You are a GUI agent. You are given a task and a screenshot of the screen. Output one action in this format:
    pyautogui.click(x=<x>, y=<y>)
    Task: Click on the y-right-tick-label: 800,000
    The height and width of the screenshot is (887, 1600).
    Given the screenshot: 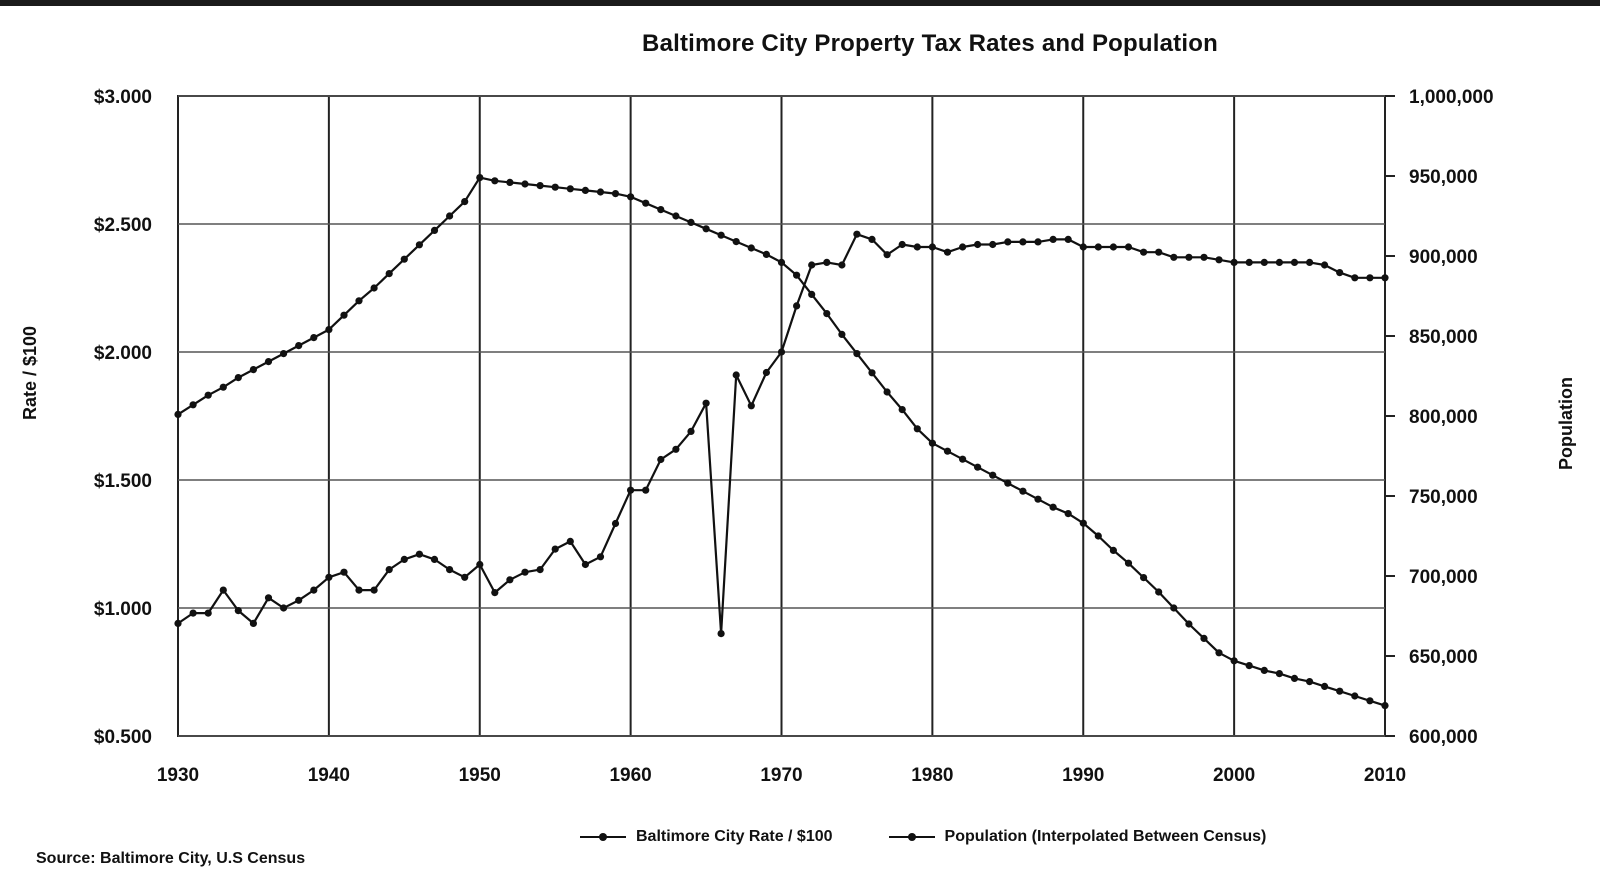 What is the action you would take?
    pyautogui.click(x=1443, y=417)
    